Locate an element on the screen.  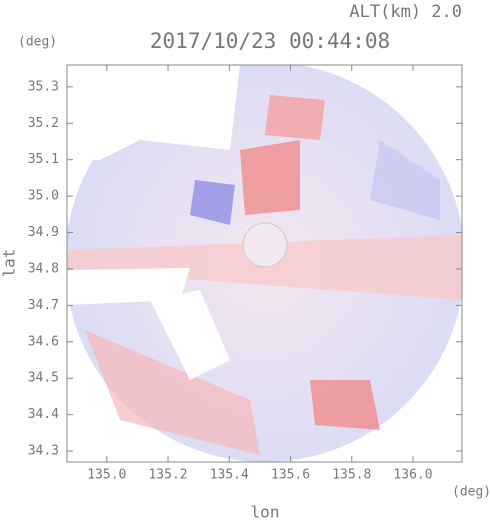
y-tick-label: 34.3 is located at coordinates (43, 451).